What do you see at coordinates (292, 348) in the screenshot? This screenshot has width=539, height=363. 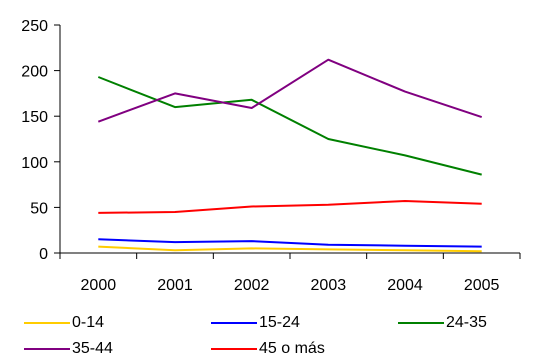 I see `legend-label-45-o-mas: 45 o más` at bounding box center [292, 348].